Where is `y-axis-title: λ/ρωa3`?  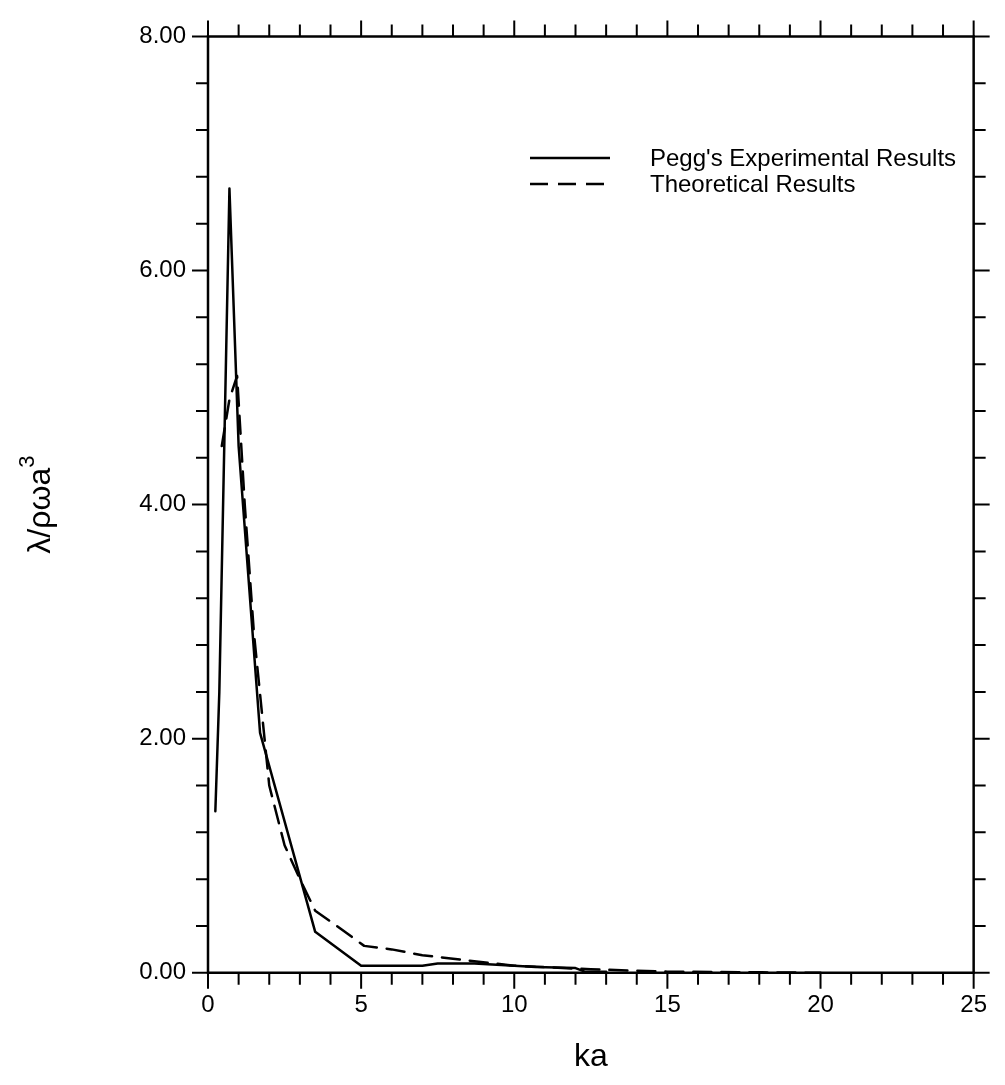
y-axis-title: λ/ρωa3 is located at coordinates (35, 504).